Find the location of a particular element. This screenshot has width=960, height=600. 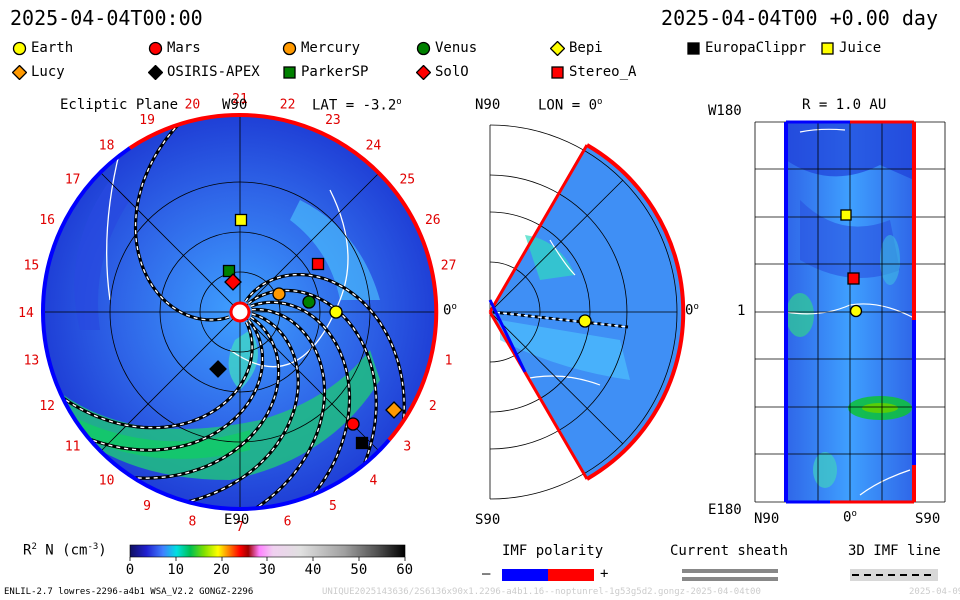

europaclippr-marker is located at coordinates (362, 443).